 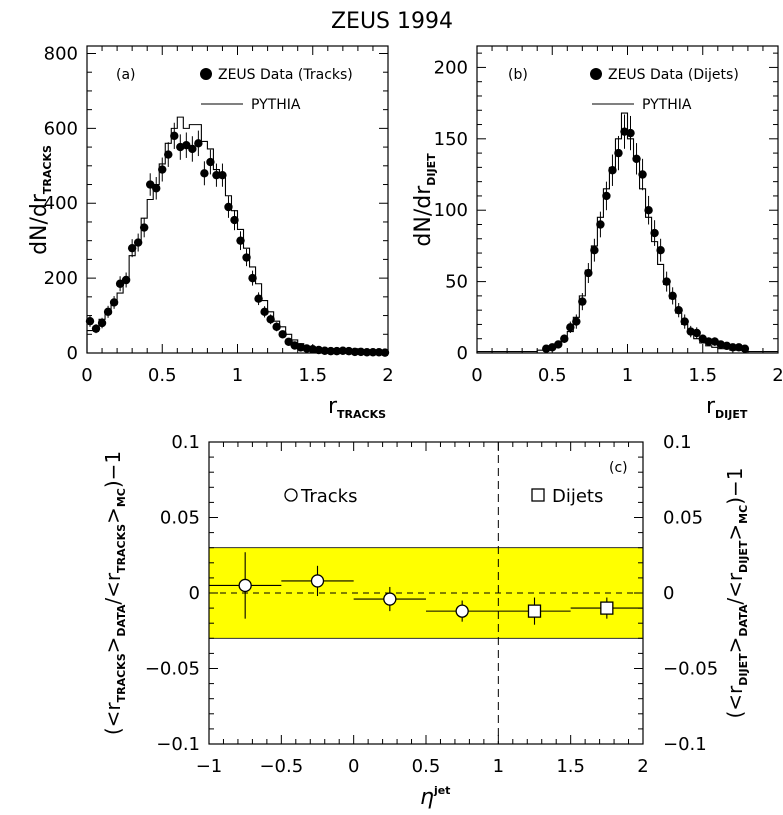 What do you see at coordinates (426, 588) in the screenshot?
I see `panel-c-data-points` at bounding box center [426, 588].